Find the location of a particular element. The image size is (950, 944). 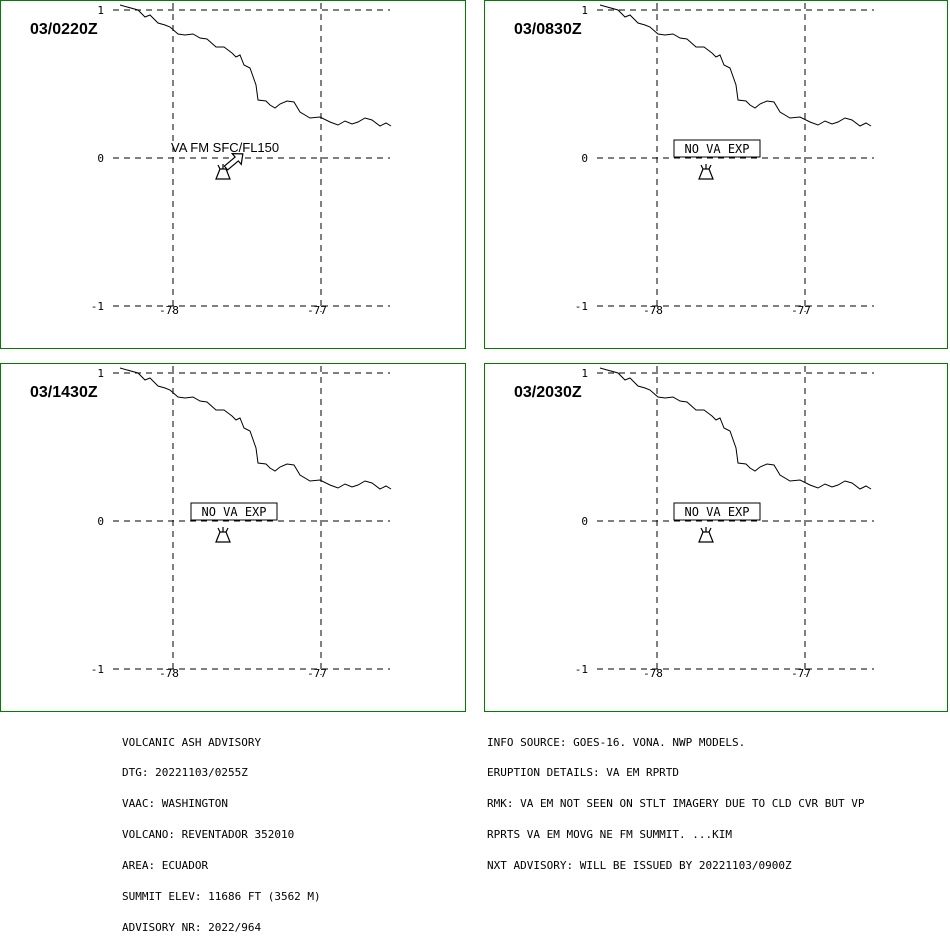

advisory-line: VAAC: WASHINGTON is located at coordinates (175, 804).